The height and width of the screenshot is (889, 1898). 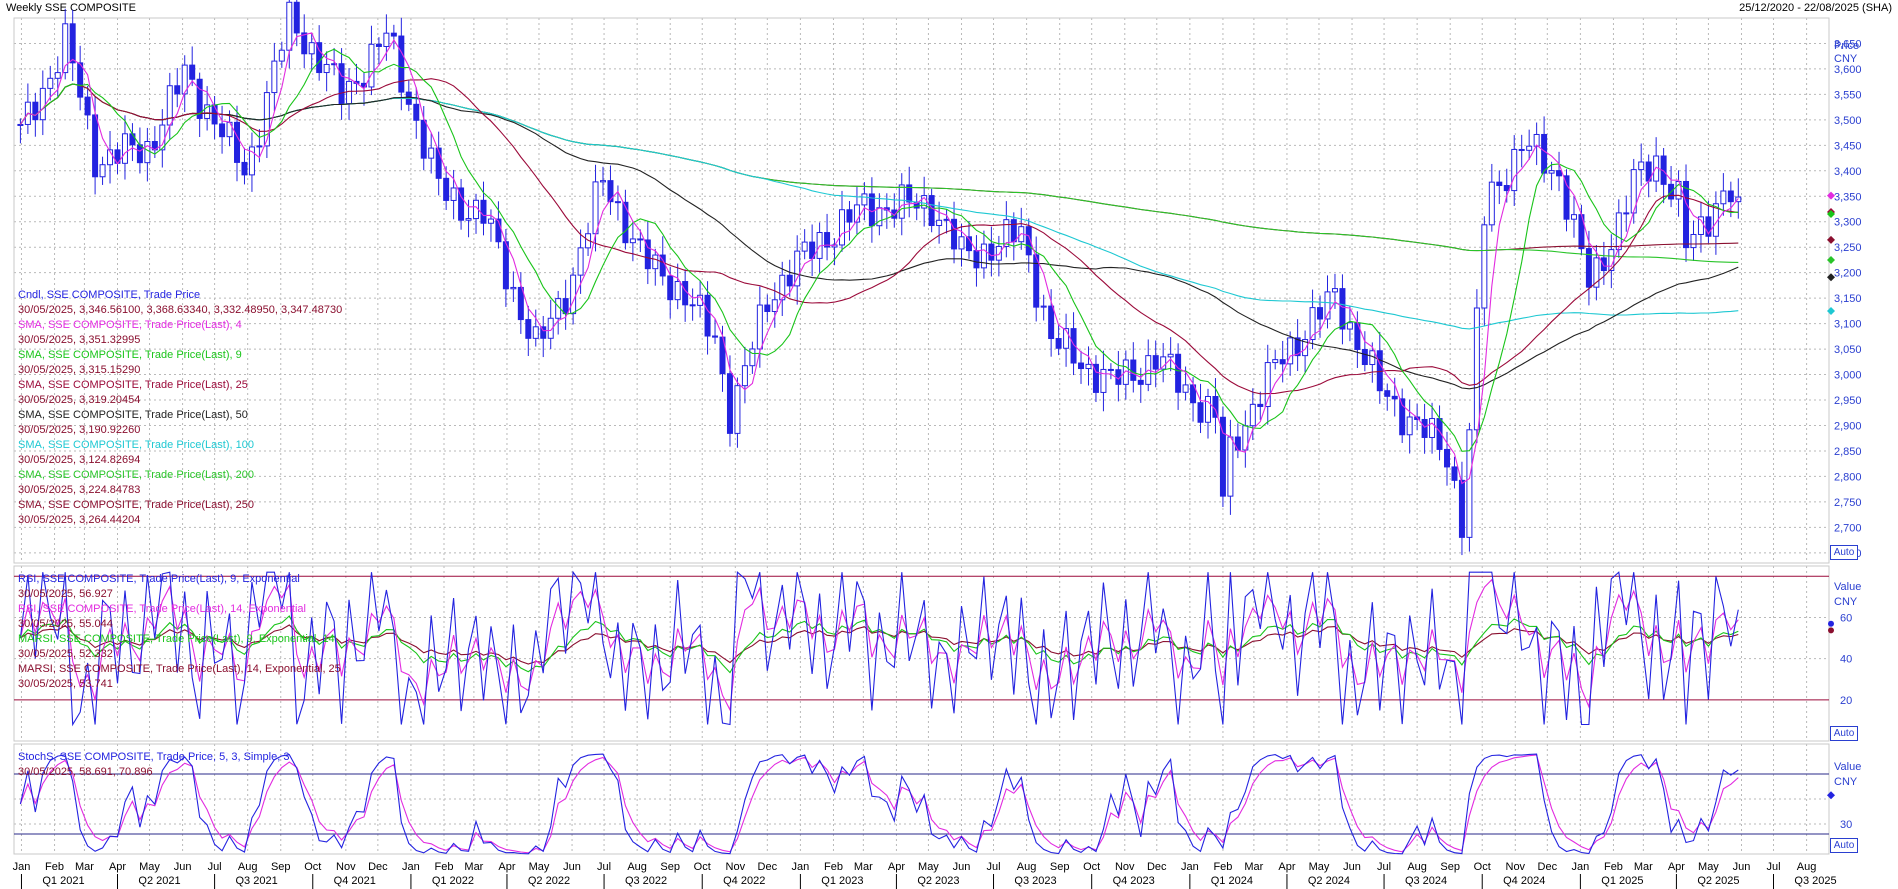 I want to click on quarter-label: Q2 2025, so click(x=1718, y=881).